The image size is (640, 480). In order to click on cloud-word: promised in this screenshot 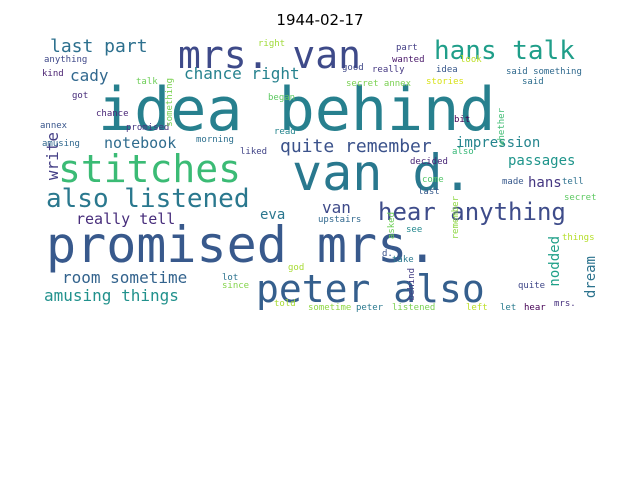, I will do `click(148, 128)`.